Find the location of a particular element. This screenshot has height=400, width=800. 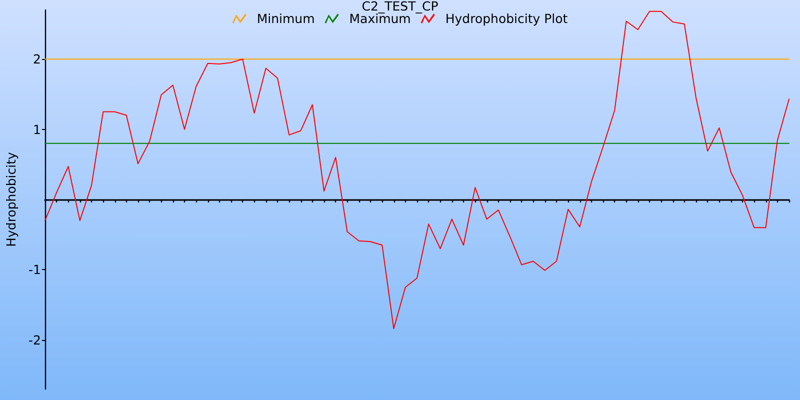

y-tick-label: 1 is located at coordinates (37, 129).